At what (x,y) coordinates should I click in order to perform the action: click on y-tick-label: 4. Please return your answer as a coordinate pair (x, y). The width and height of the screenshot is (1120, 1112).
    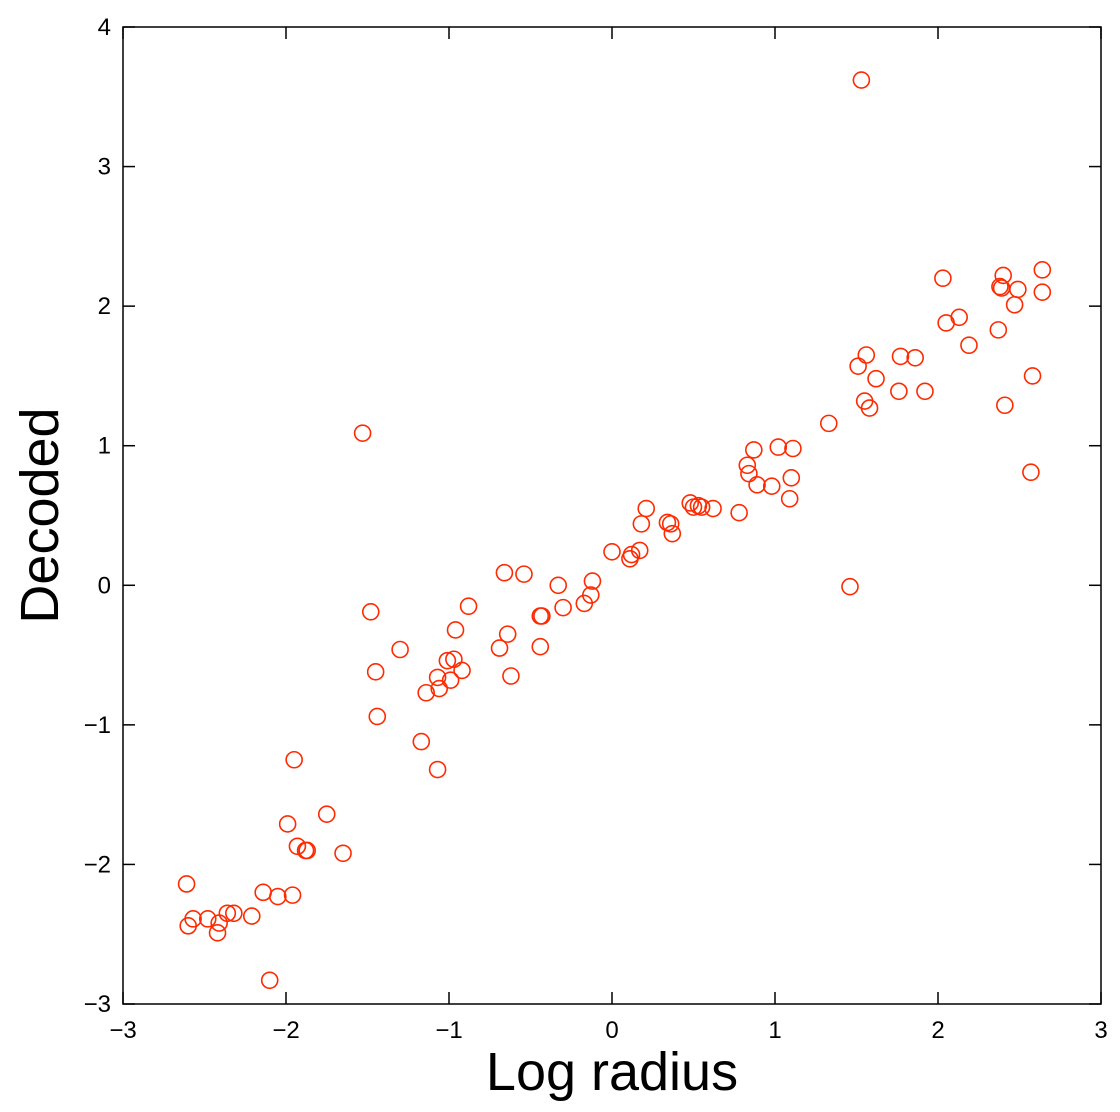
    Looking at the image, I should click on (104, 27).